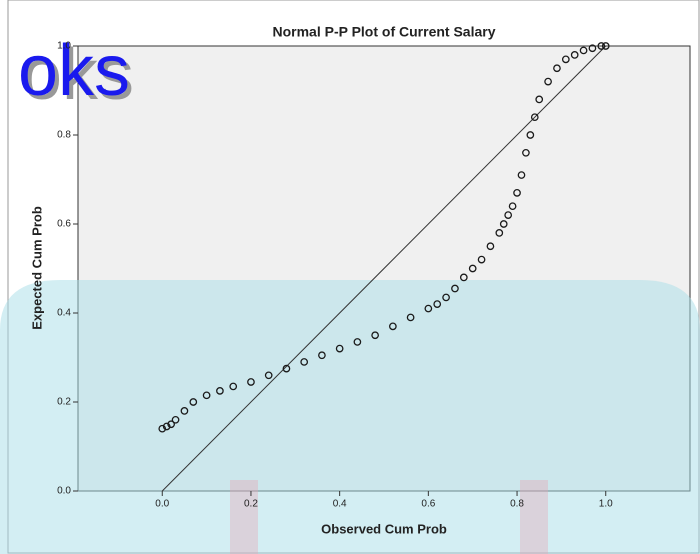 This screenshot has width=700, height=554. I want to click on y-tick-label: 0.2, so click(64, 402).